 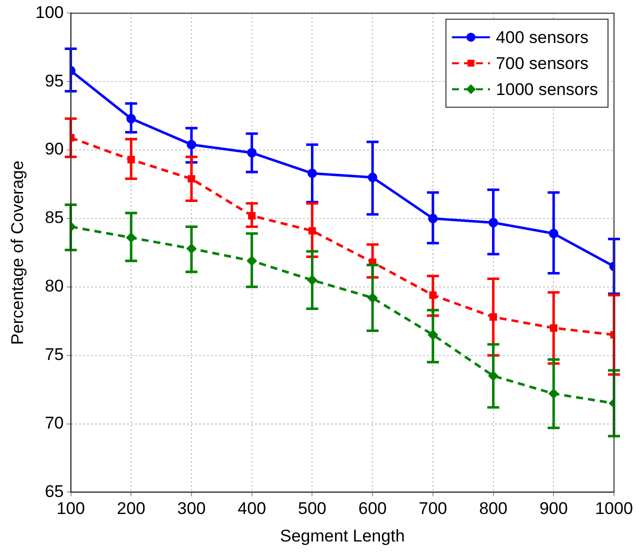 I want to click on x-tick-label: 600, so click(x=372, y=508).